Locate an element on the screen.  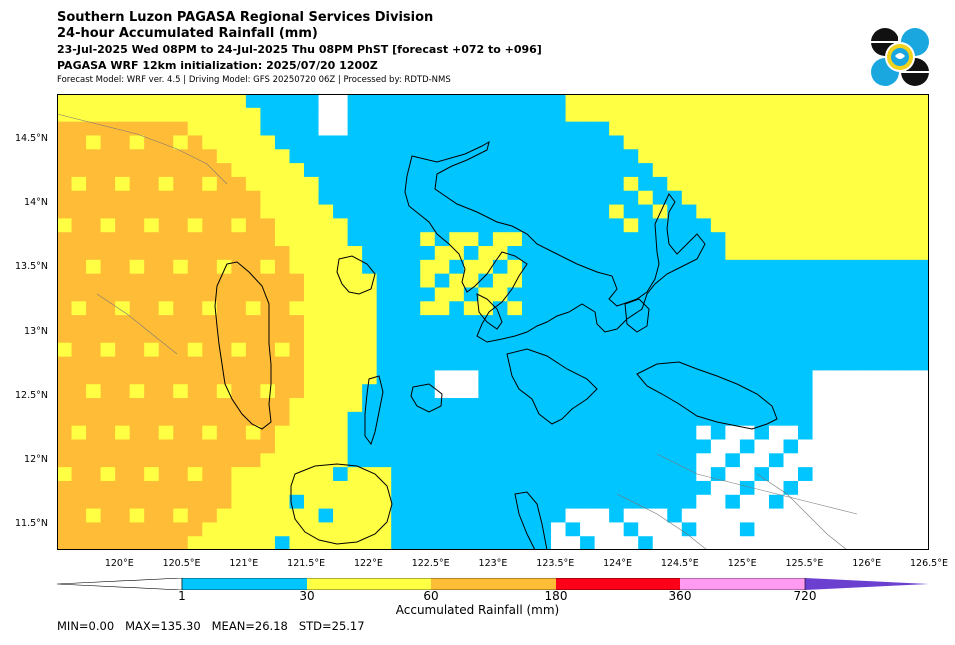
lat-tick-label: 13.5°N is located at coordinates (31, 267).